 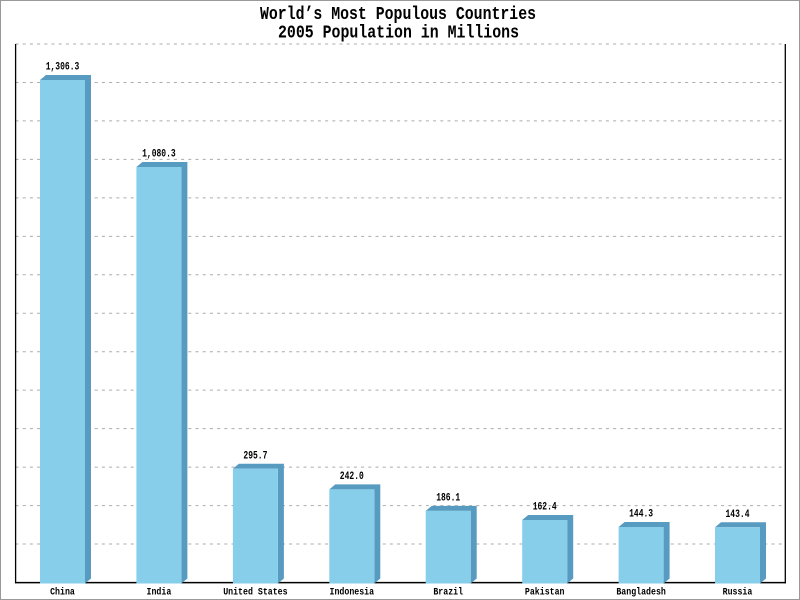 I want to click on svg-text: 143.4, so click(x=738, y=515).